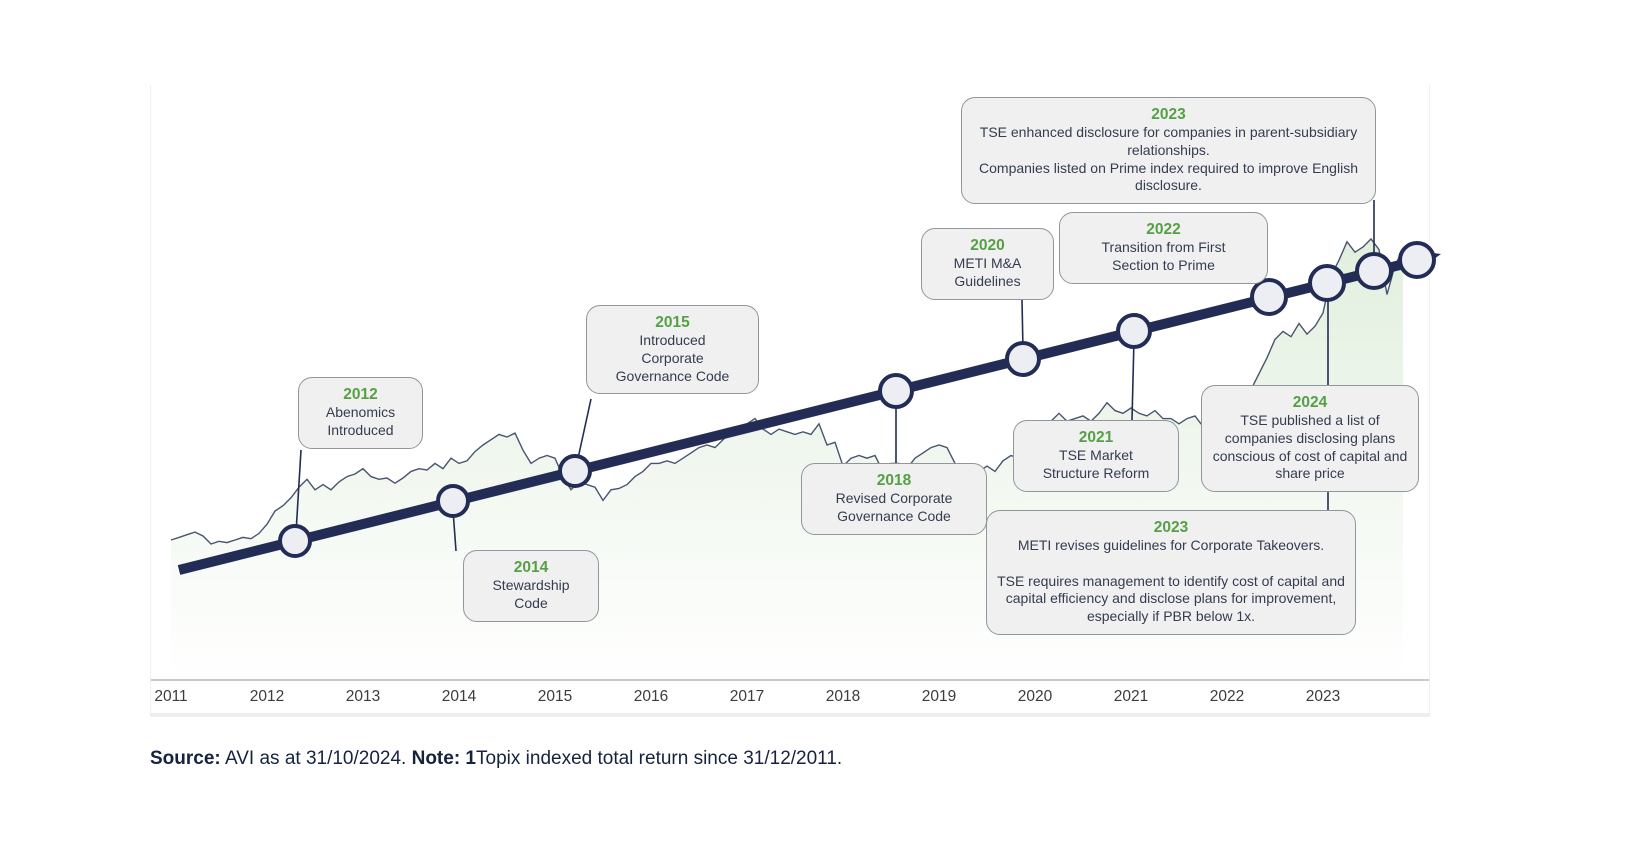 The height and width of the screenshot is (854, 1640). What do you see at coordinates (1227, 696) in the screenshot?
I see `x-tick-2022: 2022` at bounding box center [1227, 696].